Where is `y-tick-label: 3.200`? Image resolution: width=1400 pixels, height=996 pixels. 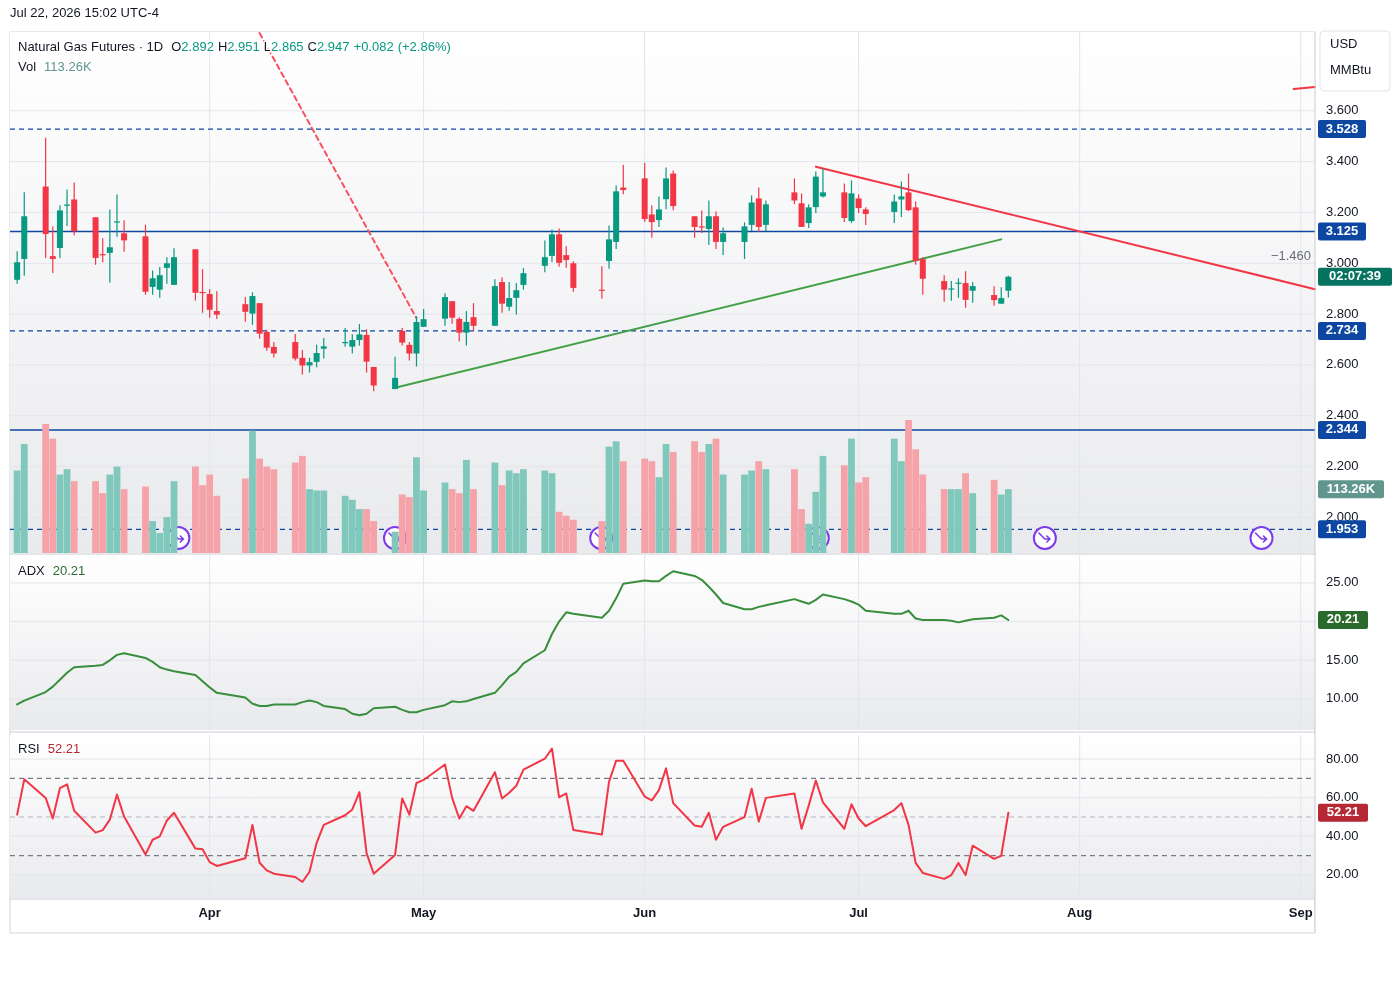 y-tick-label: 3.200 is located at coordinates (1342, 211).